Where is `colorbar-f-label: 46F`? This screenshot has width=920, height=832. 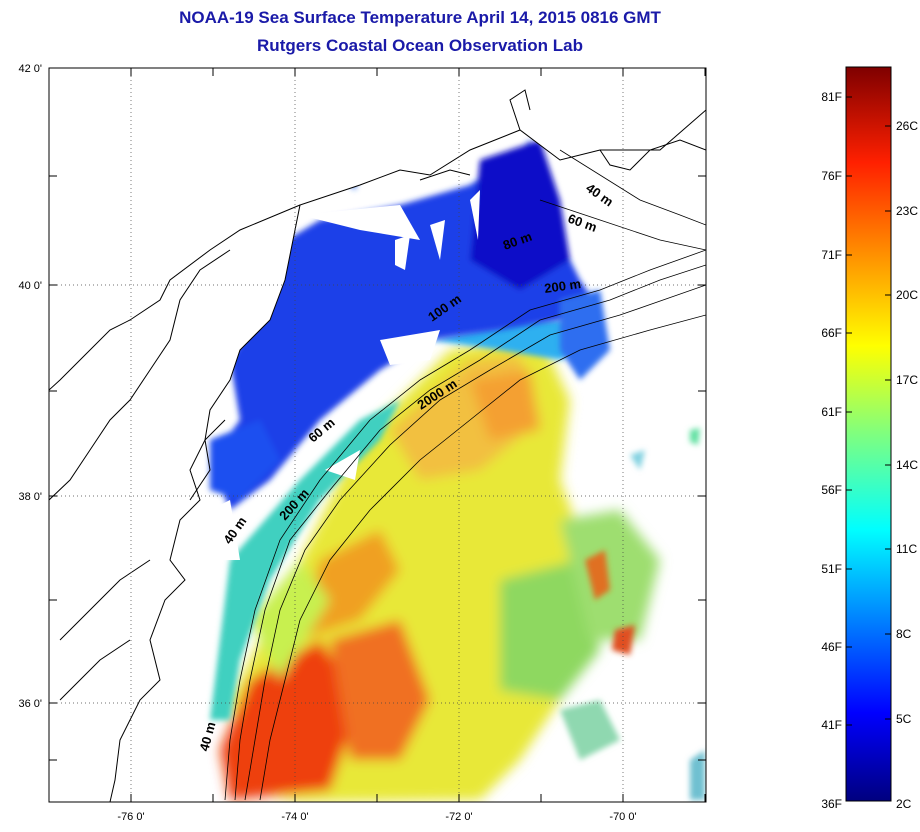
colorbar-f-label: 46F is located at coordinates (831, 647).